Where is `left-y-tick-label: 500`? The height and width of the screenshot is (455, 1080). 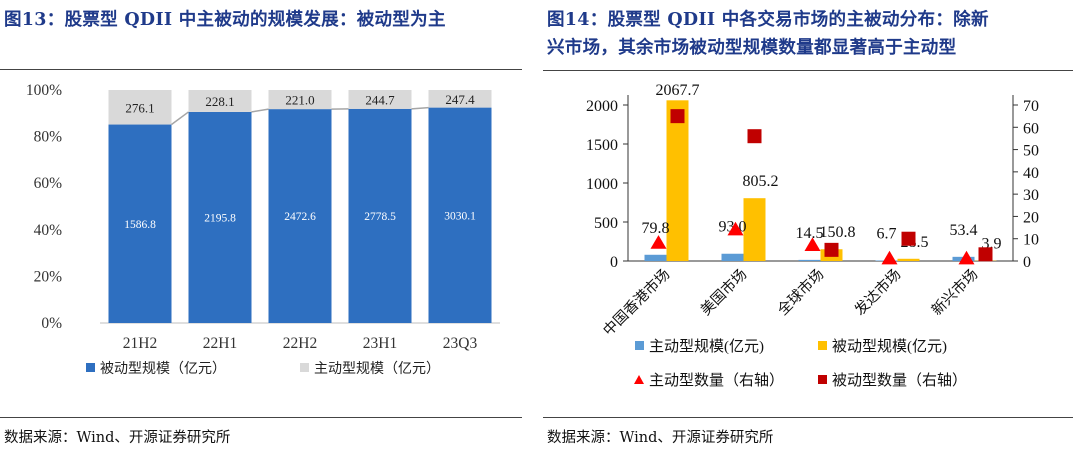
left-y-tick-label: 500 is located at coordinates (606, 223).